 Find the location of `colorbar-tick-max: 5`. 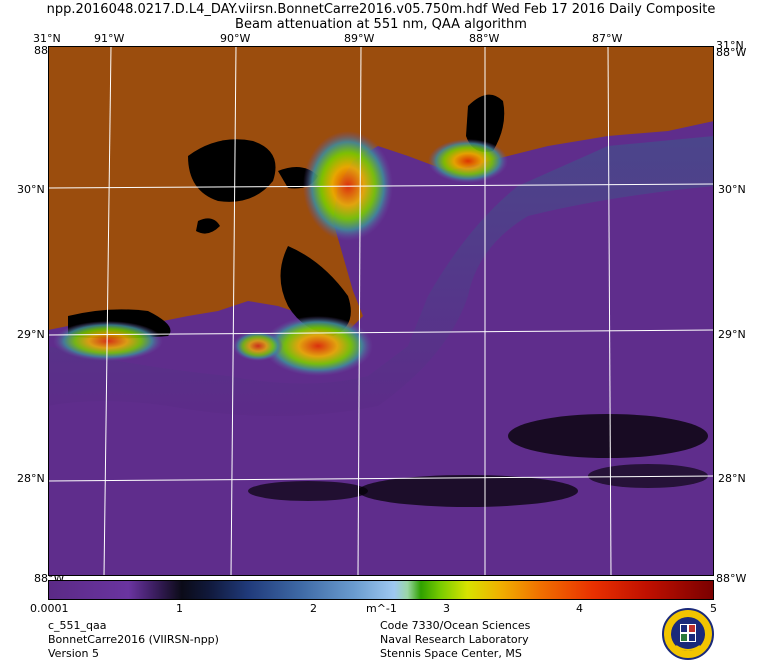

colorbar-tick-max: 5 is located at coordinates (713, 608).